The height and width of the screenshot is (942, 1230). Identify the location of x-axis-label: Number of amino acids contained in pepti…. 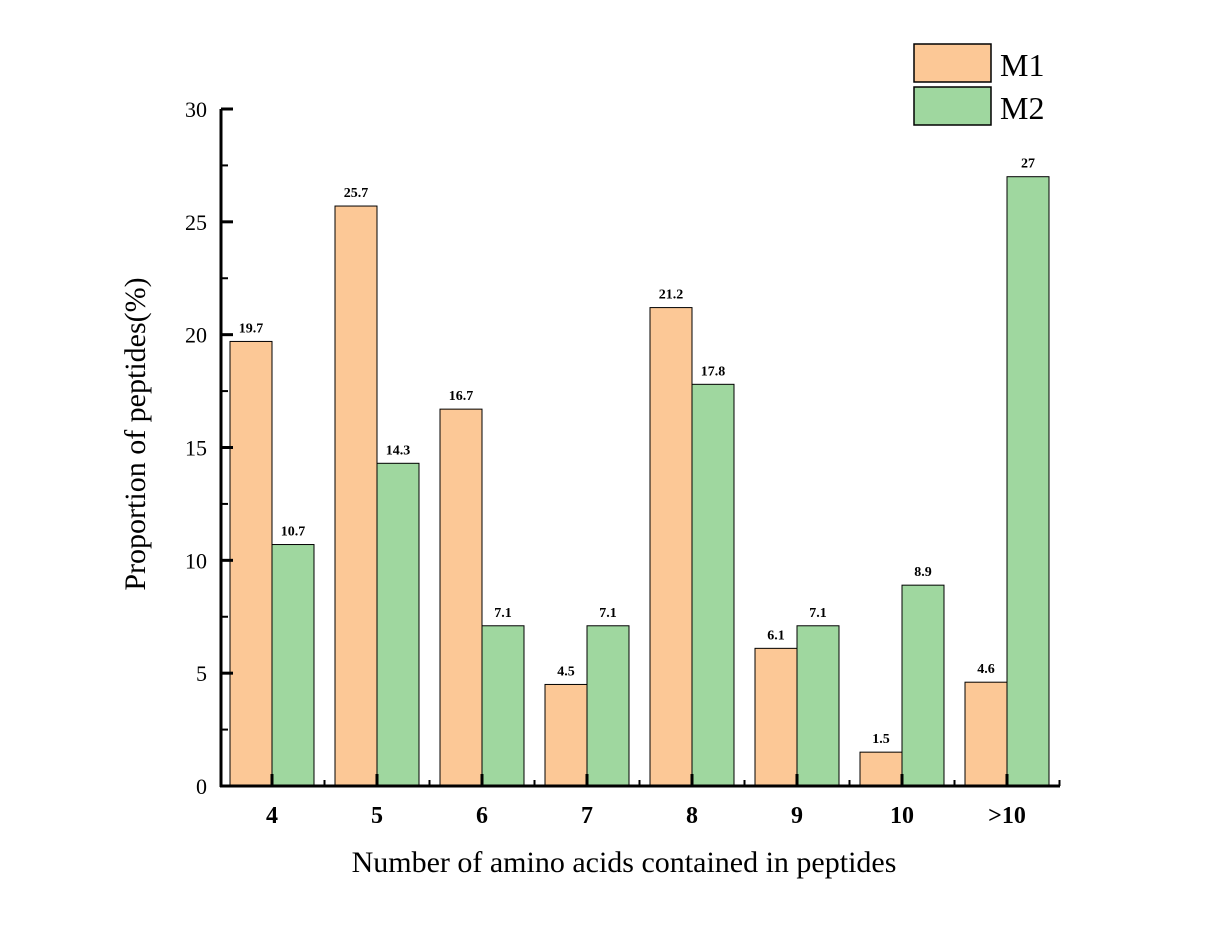
(624, 862).